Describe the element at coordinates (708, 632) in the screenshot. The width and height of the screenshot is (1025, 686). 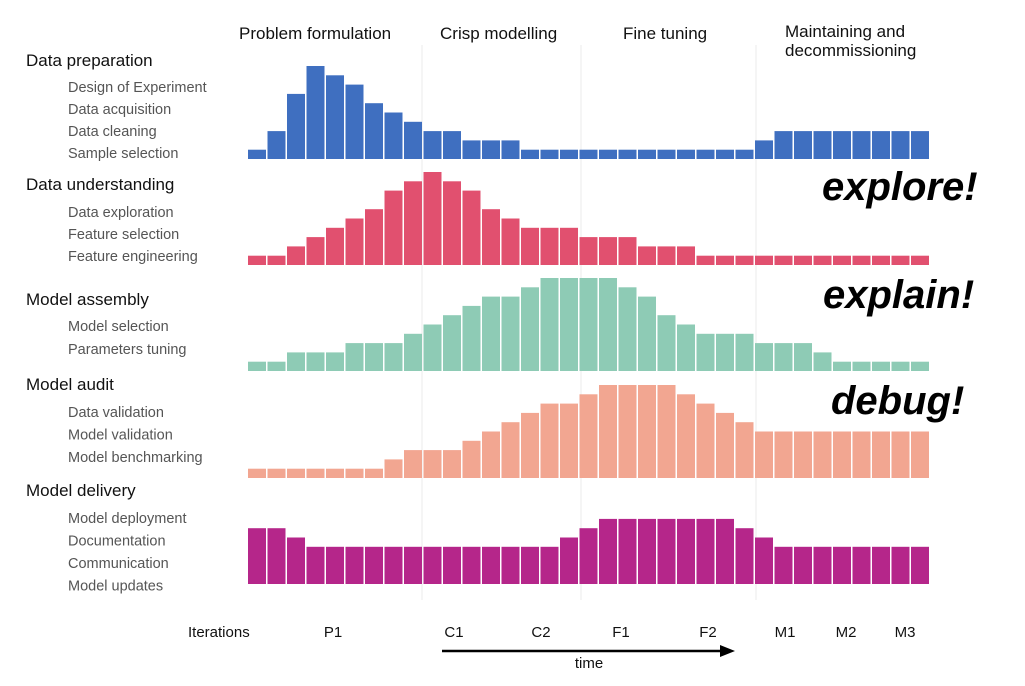
I see `iteration-label: F2` at that location.